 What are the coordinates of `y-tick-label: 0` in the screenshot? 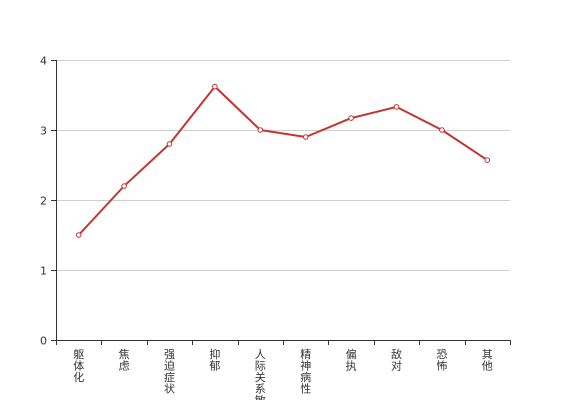 It's located at (43, 341).